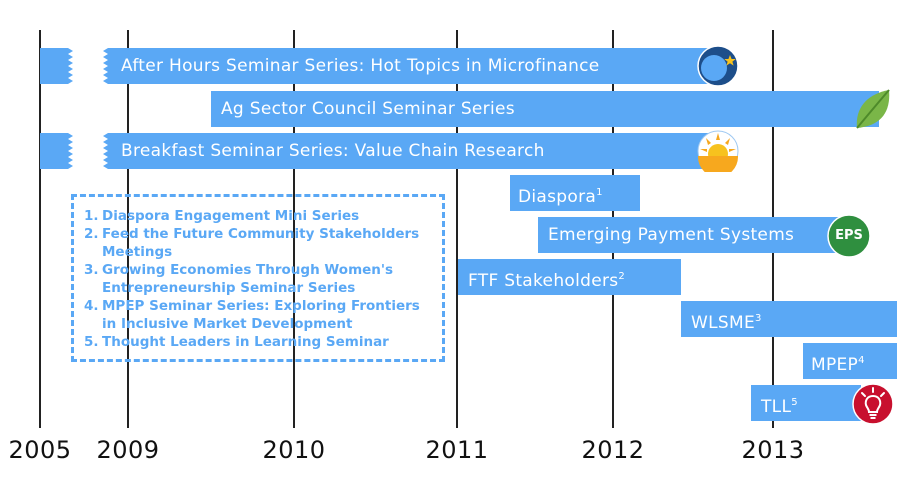 The height and width of the screenshot is (481, 912). I want to click on globe-star-icon, so click(718, 66).